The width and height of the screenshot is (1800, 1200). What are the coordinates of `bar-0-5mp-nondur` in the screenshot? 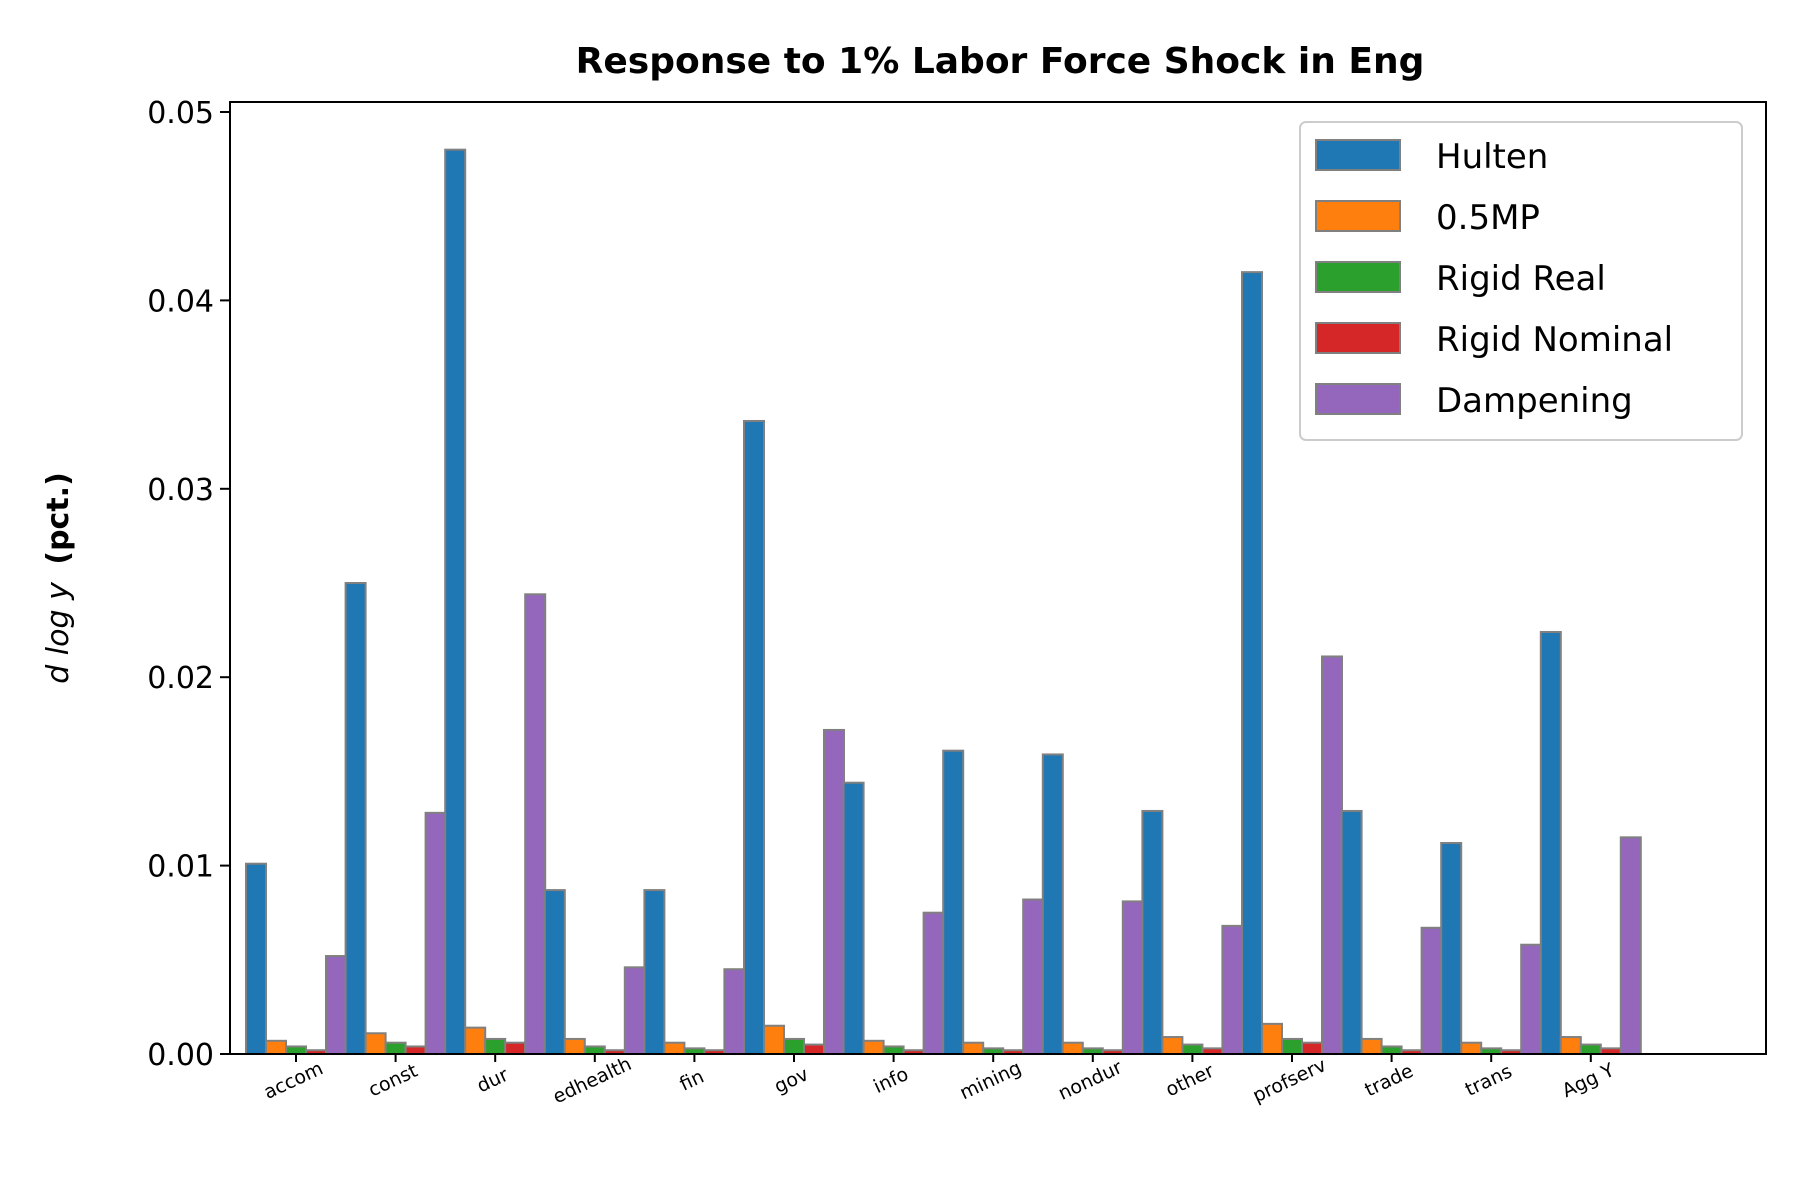 It's located at (1072, 1048).